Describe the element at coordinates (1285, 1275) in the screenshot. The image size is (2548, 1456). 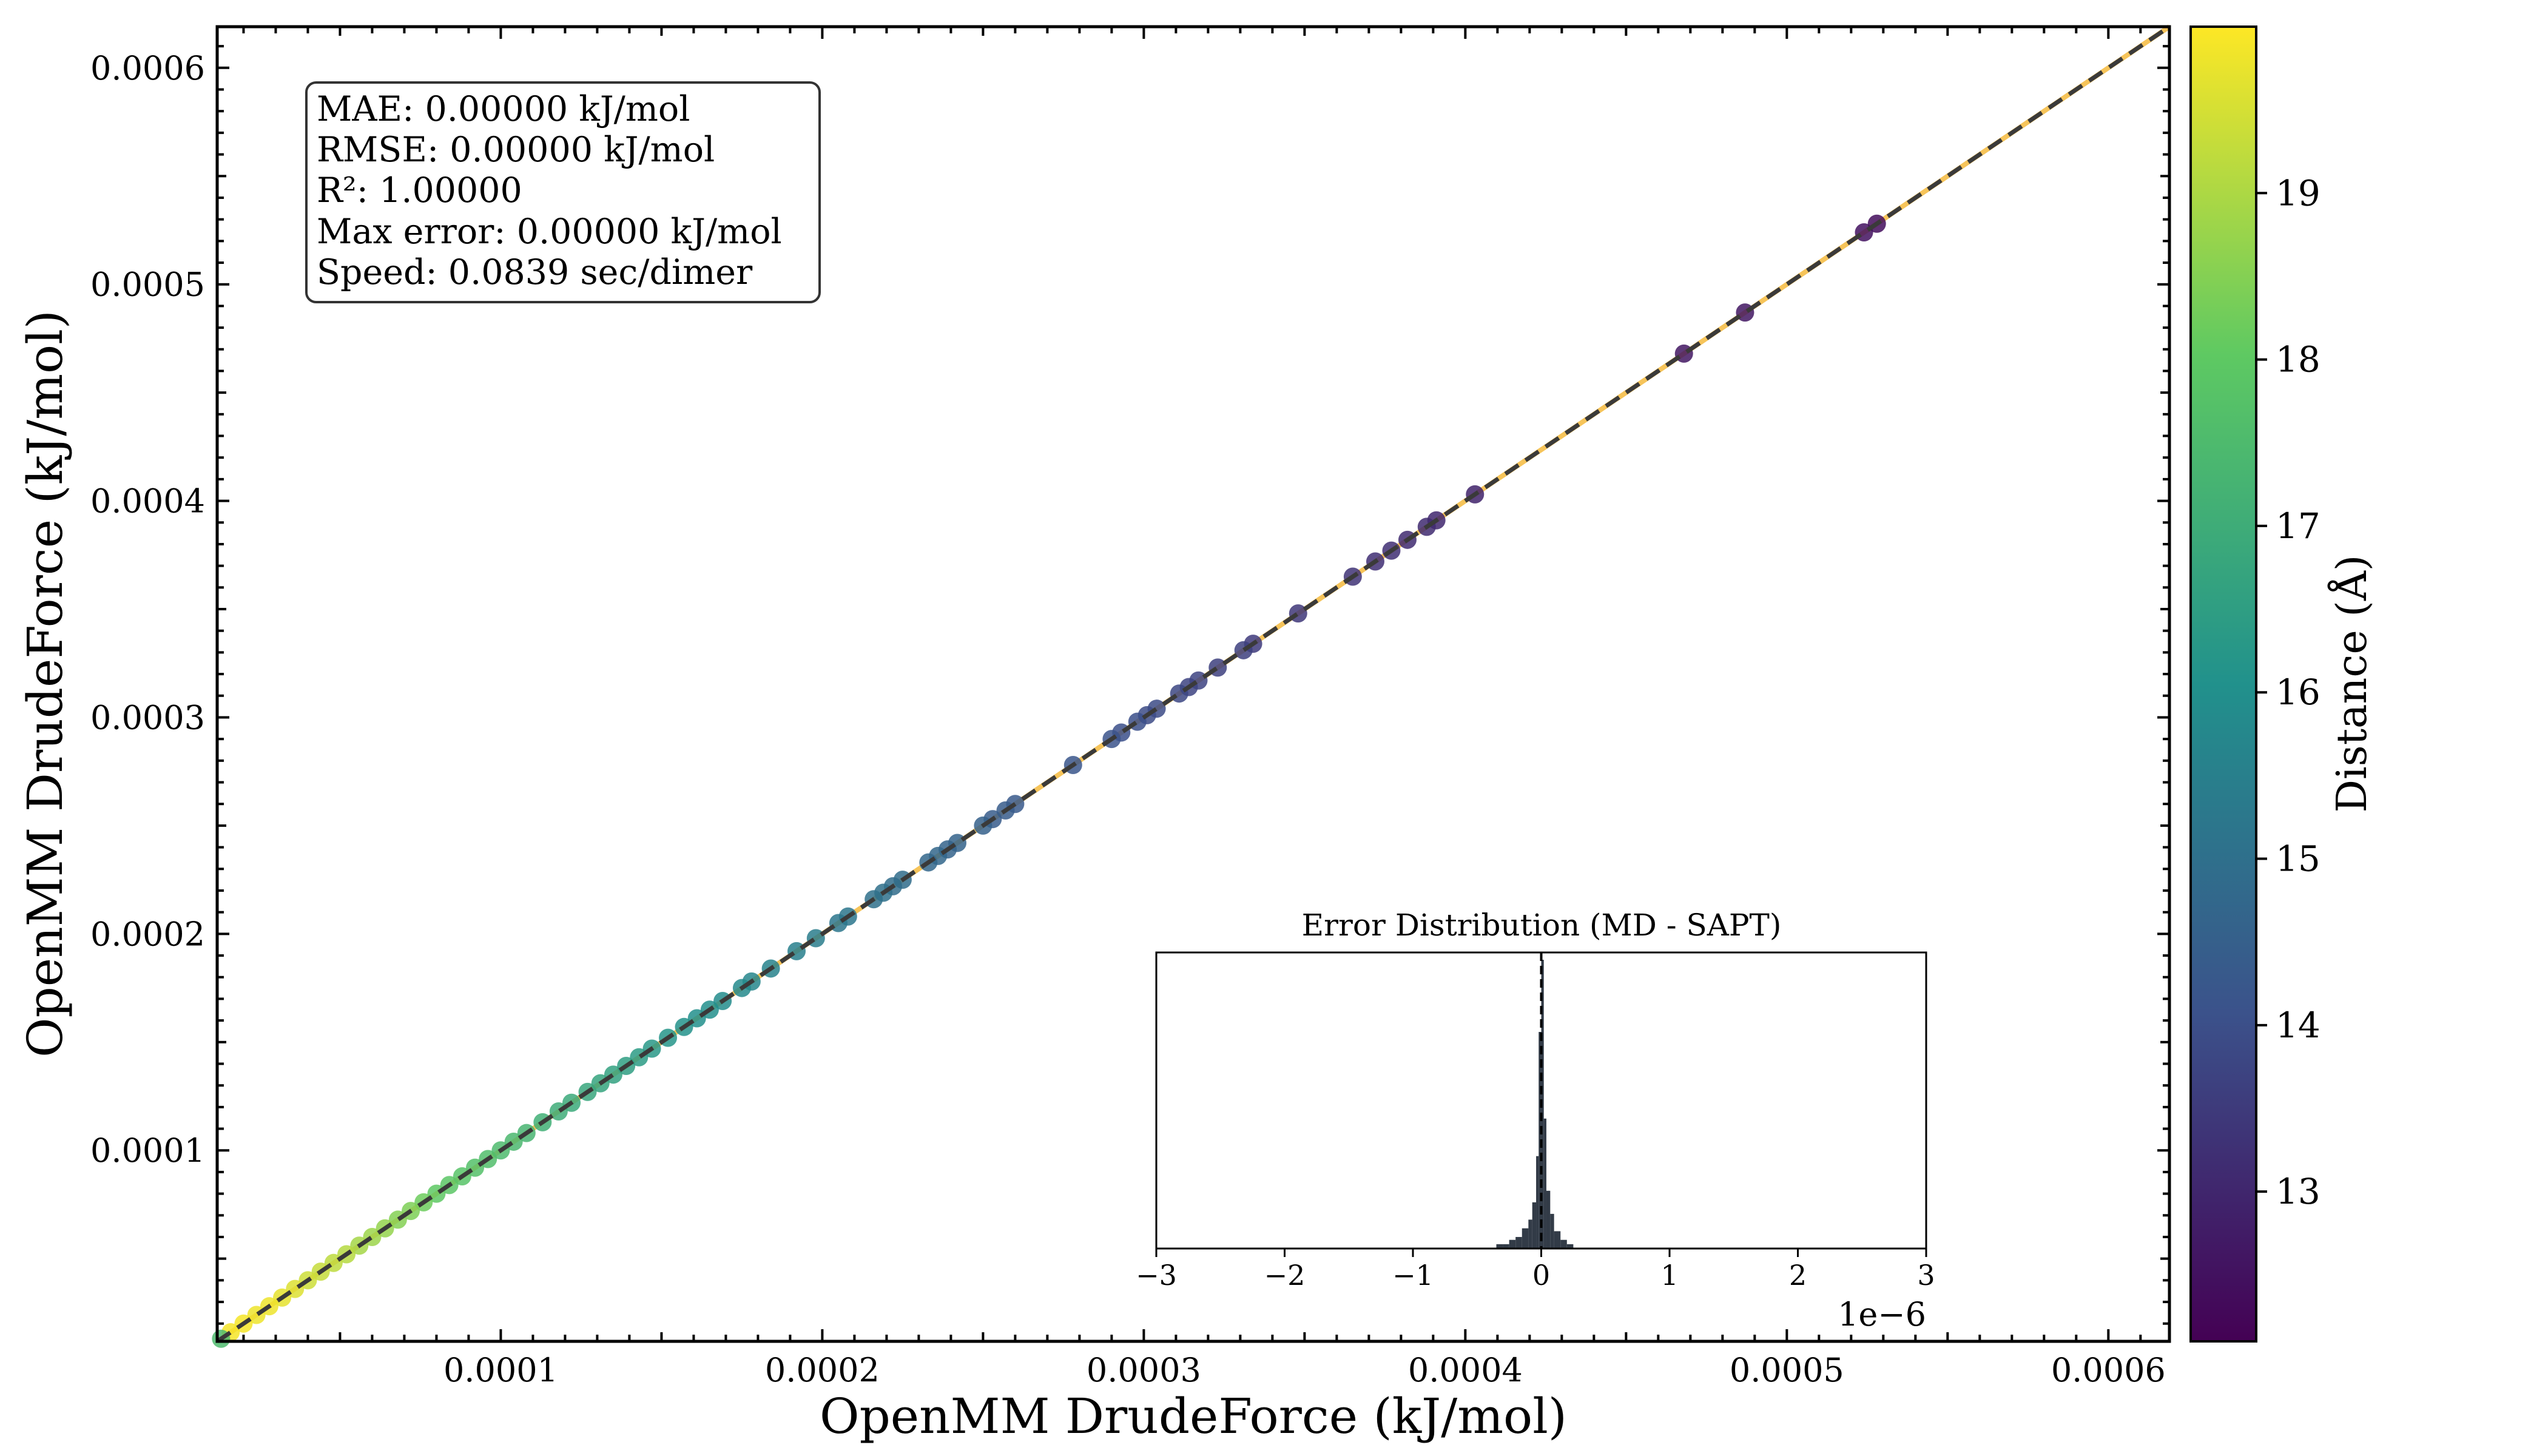
I see `inset-tick-label: −2` at that location.